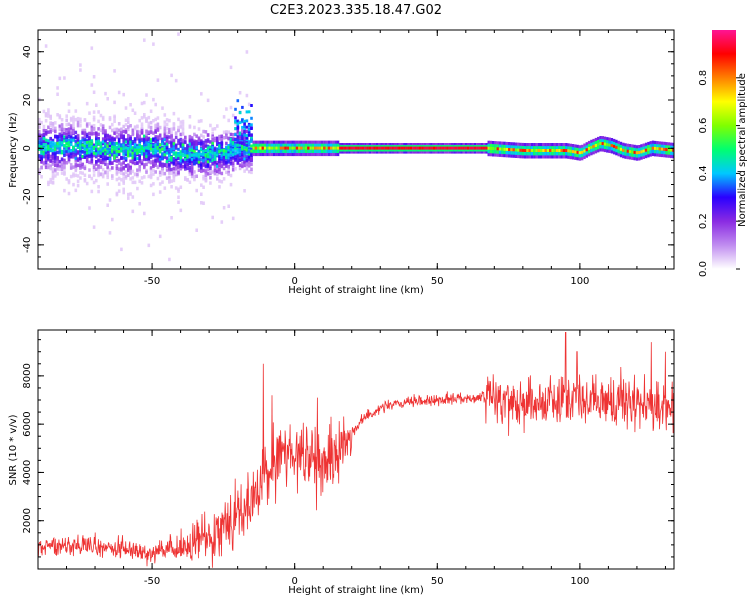  What do you see at coordinates (579, 281) in the screenshot?
I see `spectrogram-xtick-label: 100` at bounding box center [579, 281].